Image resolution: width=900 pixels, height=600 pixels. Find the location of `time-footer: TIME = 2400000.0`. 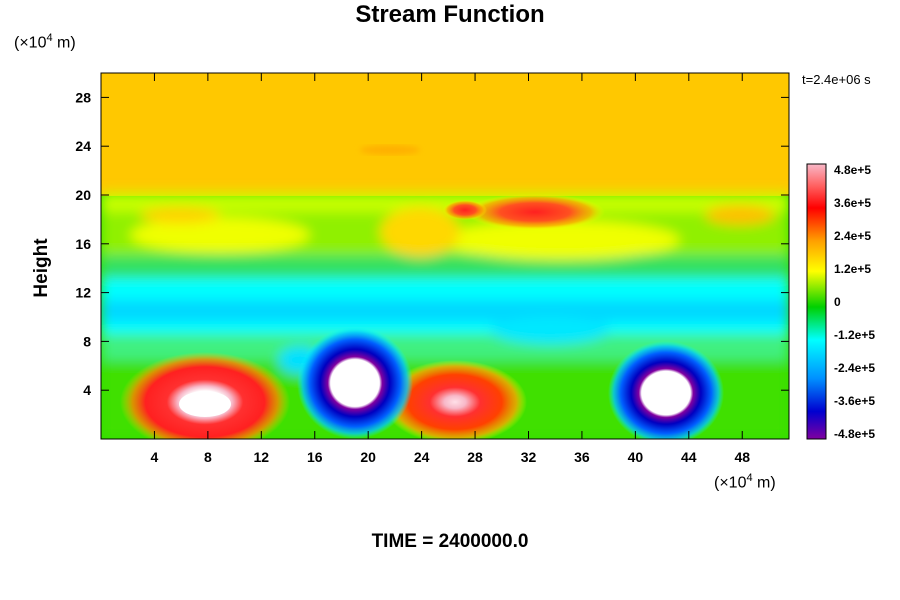

time-footer: TIME = 2400000.0 is located at coordinates (450, 541).